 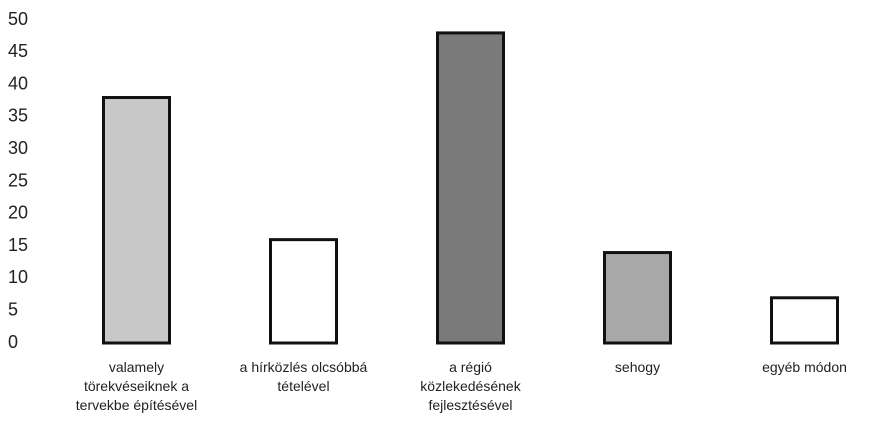 What do you see at coordinates (18, 19) in the screenshot?
I see `y-tick-label: 50` at bounding box center [18, 19].